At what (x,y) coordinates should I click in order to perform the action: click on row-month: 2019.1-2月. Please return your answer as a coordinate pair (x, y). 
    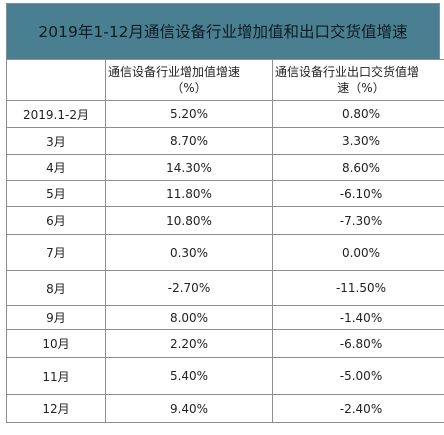
    Looking at the image, I should click on (56, 114).